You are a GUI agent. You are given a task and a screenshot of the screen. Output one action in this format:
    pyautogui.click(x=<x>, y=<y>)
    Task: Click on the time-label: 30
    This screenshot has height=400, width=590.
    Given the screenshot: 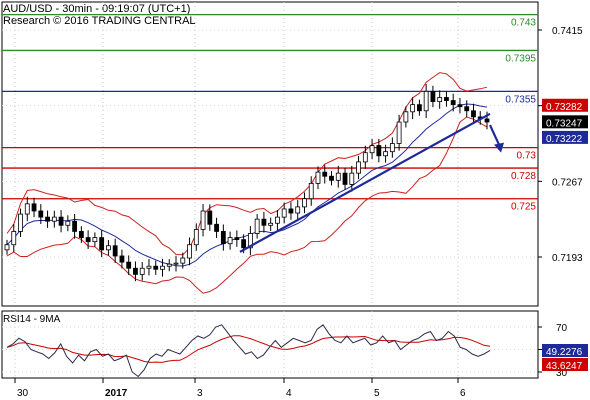 What is the action you would take?
    pyautogui.click(x=23, y=393)
    